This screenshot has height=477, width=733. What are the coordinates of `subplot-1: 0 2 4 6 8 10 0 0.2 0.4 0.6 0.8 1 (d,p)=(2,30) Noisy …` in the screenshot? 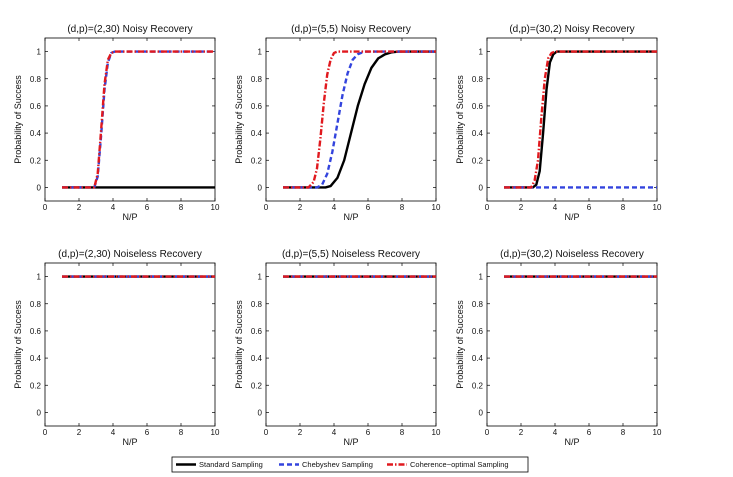 It's located at (116, 123).